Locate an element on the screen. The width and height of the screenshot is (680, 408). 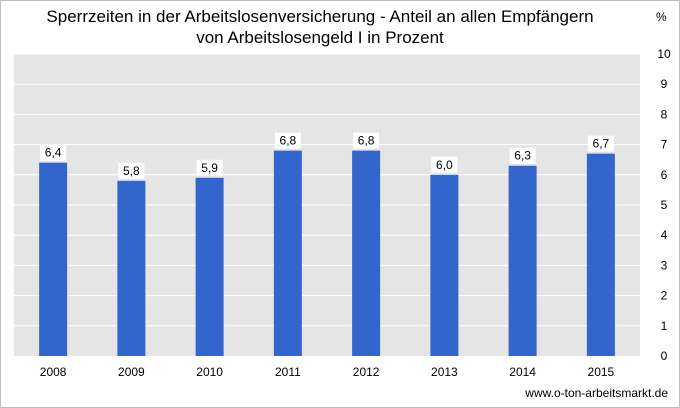
y-tick-label: 0 is located at coordinates (664, 356).